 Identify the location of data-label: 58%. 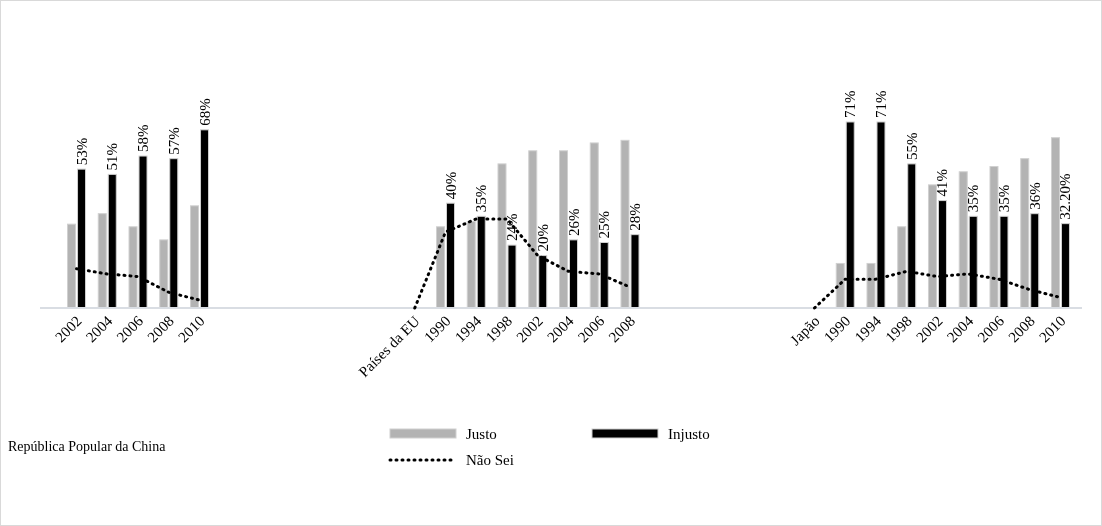
(143, 138).